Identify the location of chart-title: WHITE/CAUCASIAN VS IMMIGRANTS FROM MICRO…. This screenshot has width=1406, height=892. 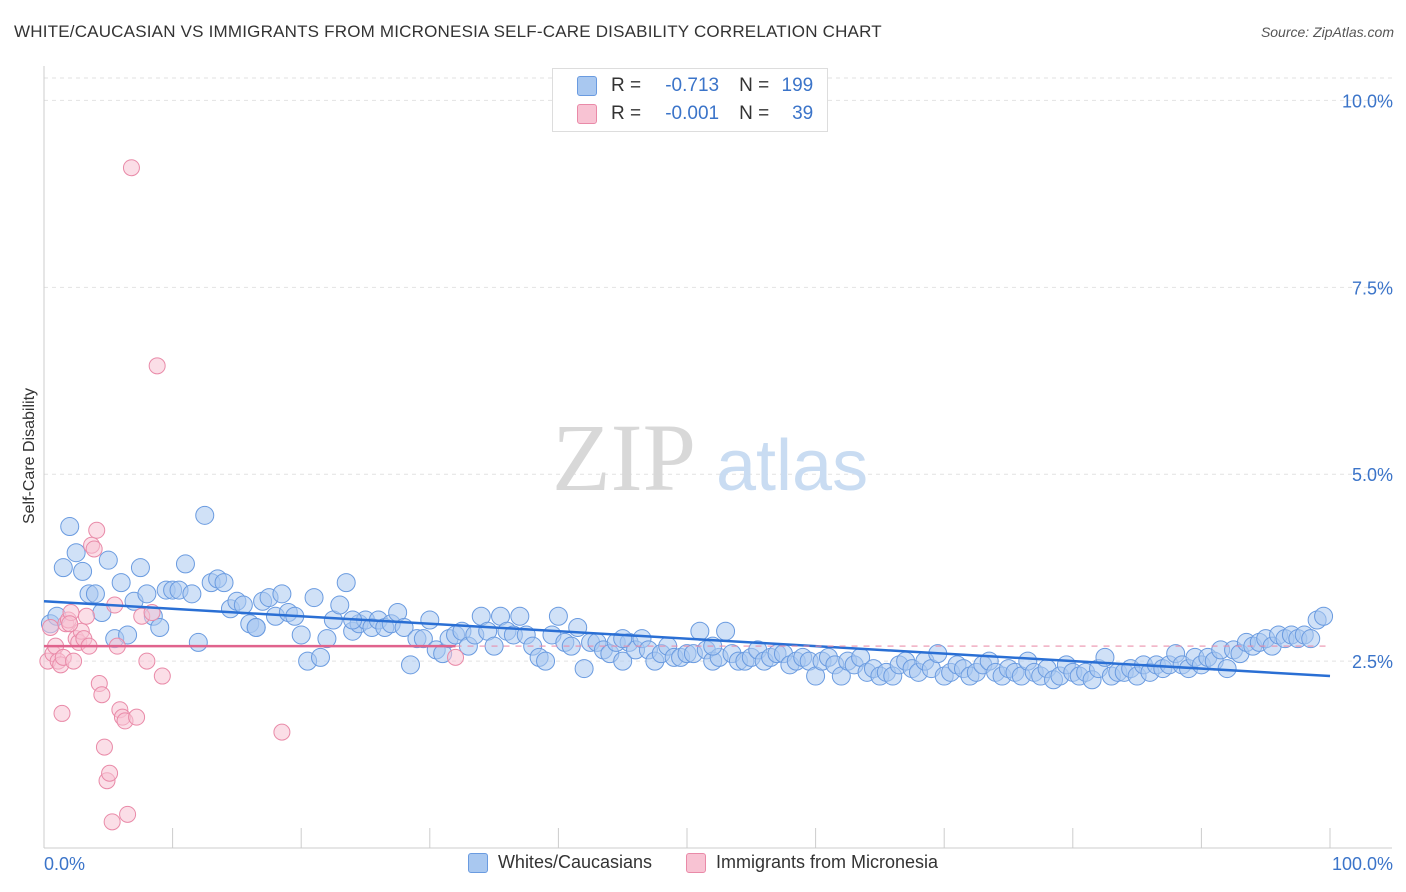
(448, 31).